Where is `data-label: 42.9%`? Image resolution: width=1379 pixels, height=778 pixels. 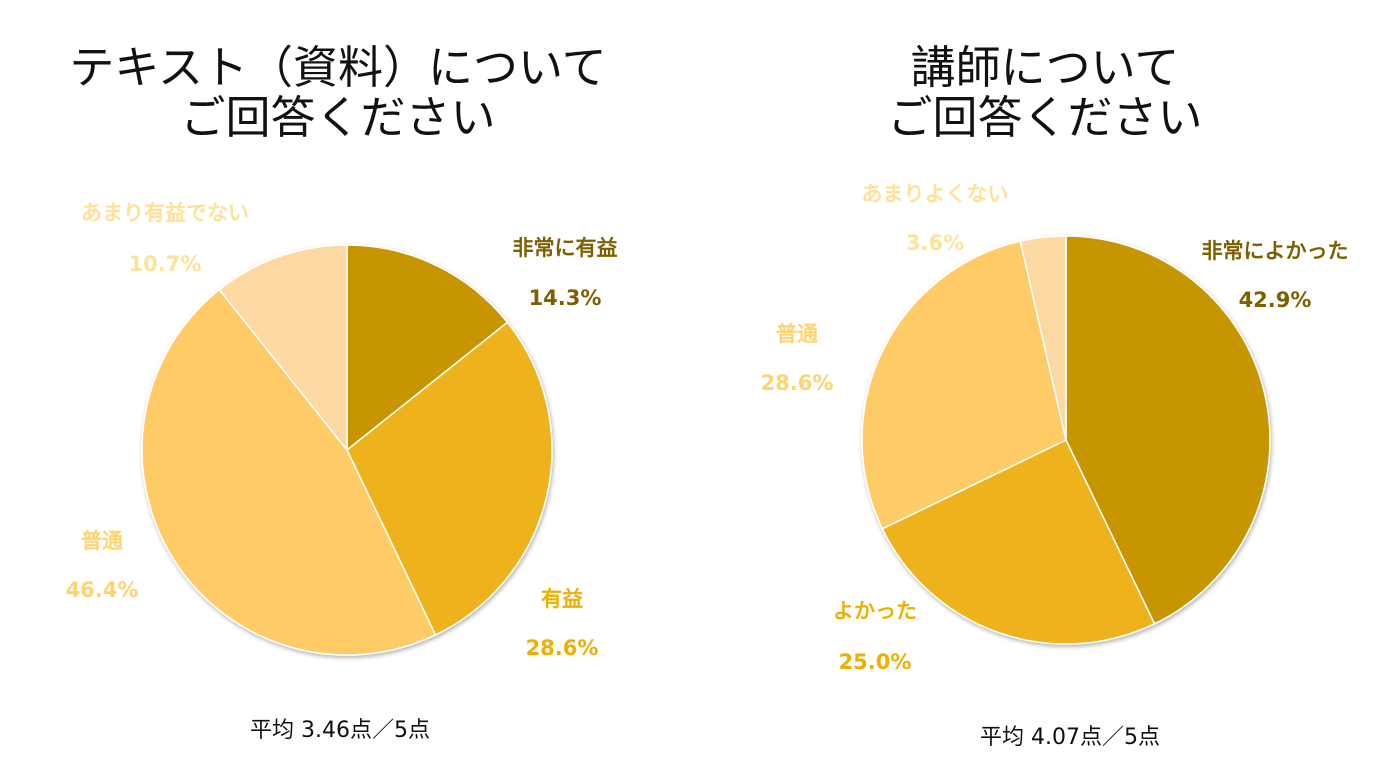
data-label: 42.9% is located at coordinates (1275, 300).